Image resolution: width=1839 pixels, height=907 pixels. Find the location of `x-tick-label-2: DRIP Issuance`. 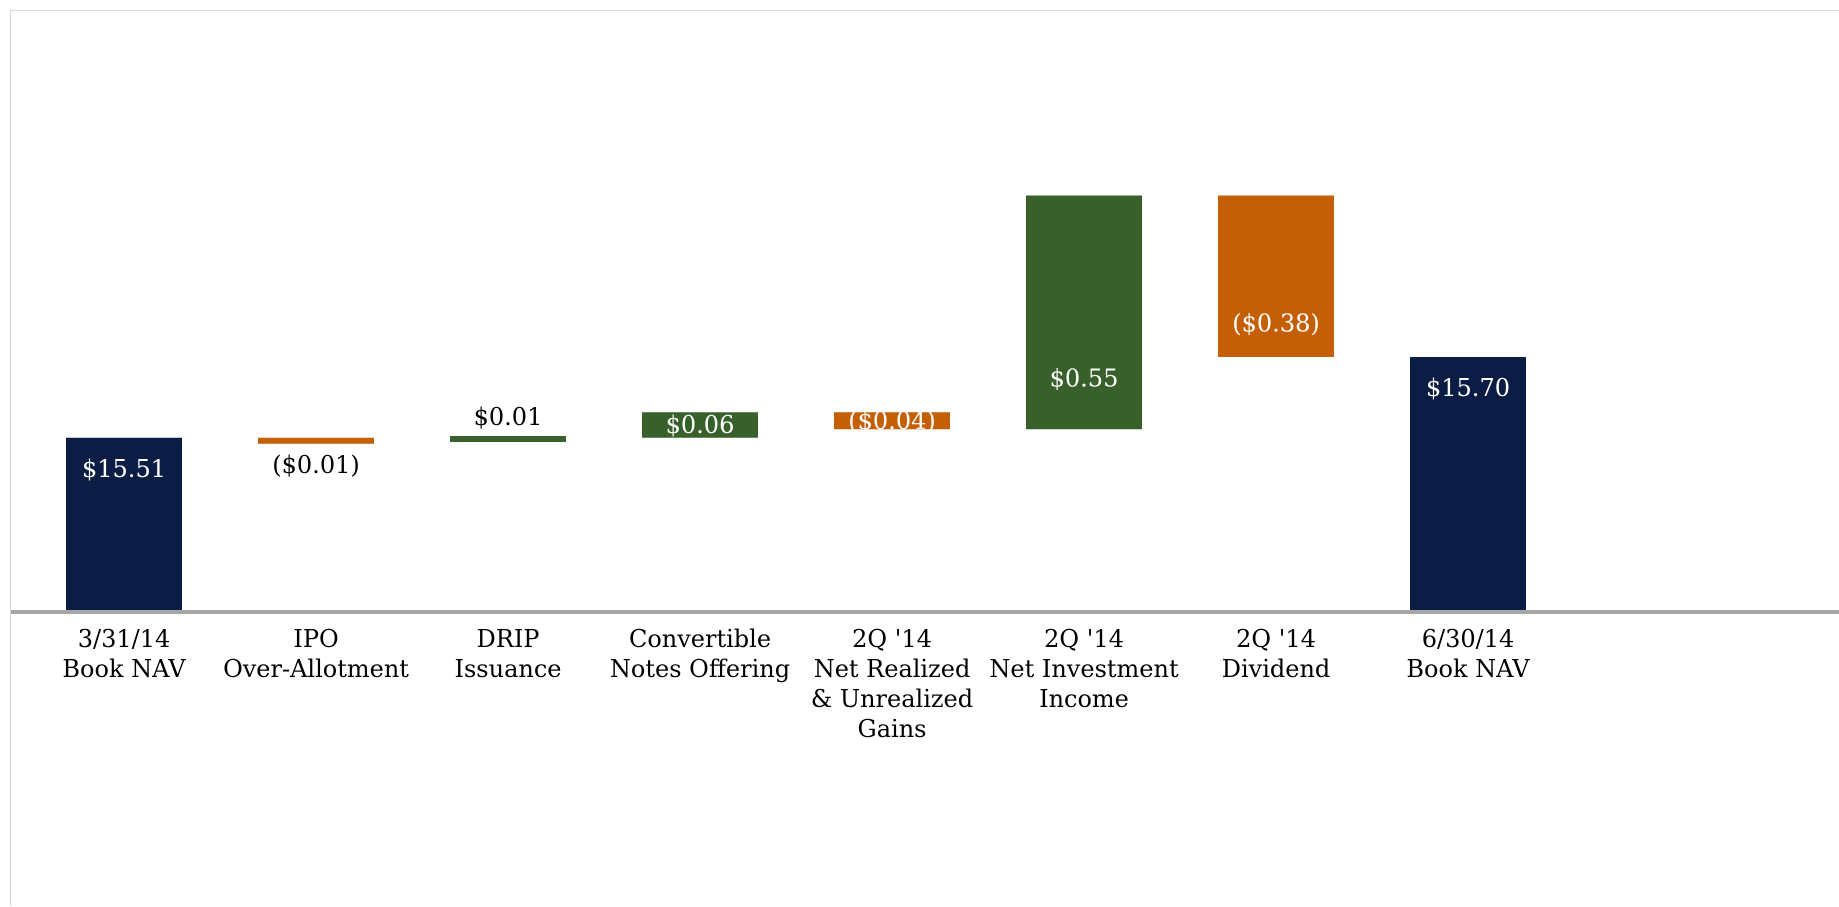

x-tick-label-2: DRIP Issuance is located at coordinates (508, 654).